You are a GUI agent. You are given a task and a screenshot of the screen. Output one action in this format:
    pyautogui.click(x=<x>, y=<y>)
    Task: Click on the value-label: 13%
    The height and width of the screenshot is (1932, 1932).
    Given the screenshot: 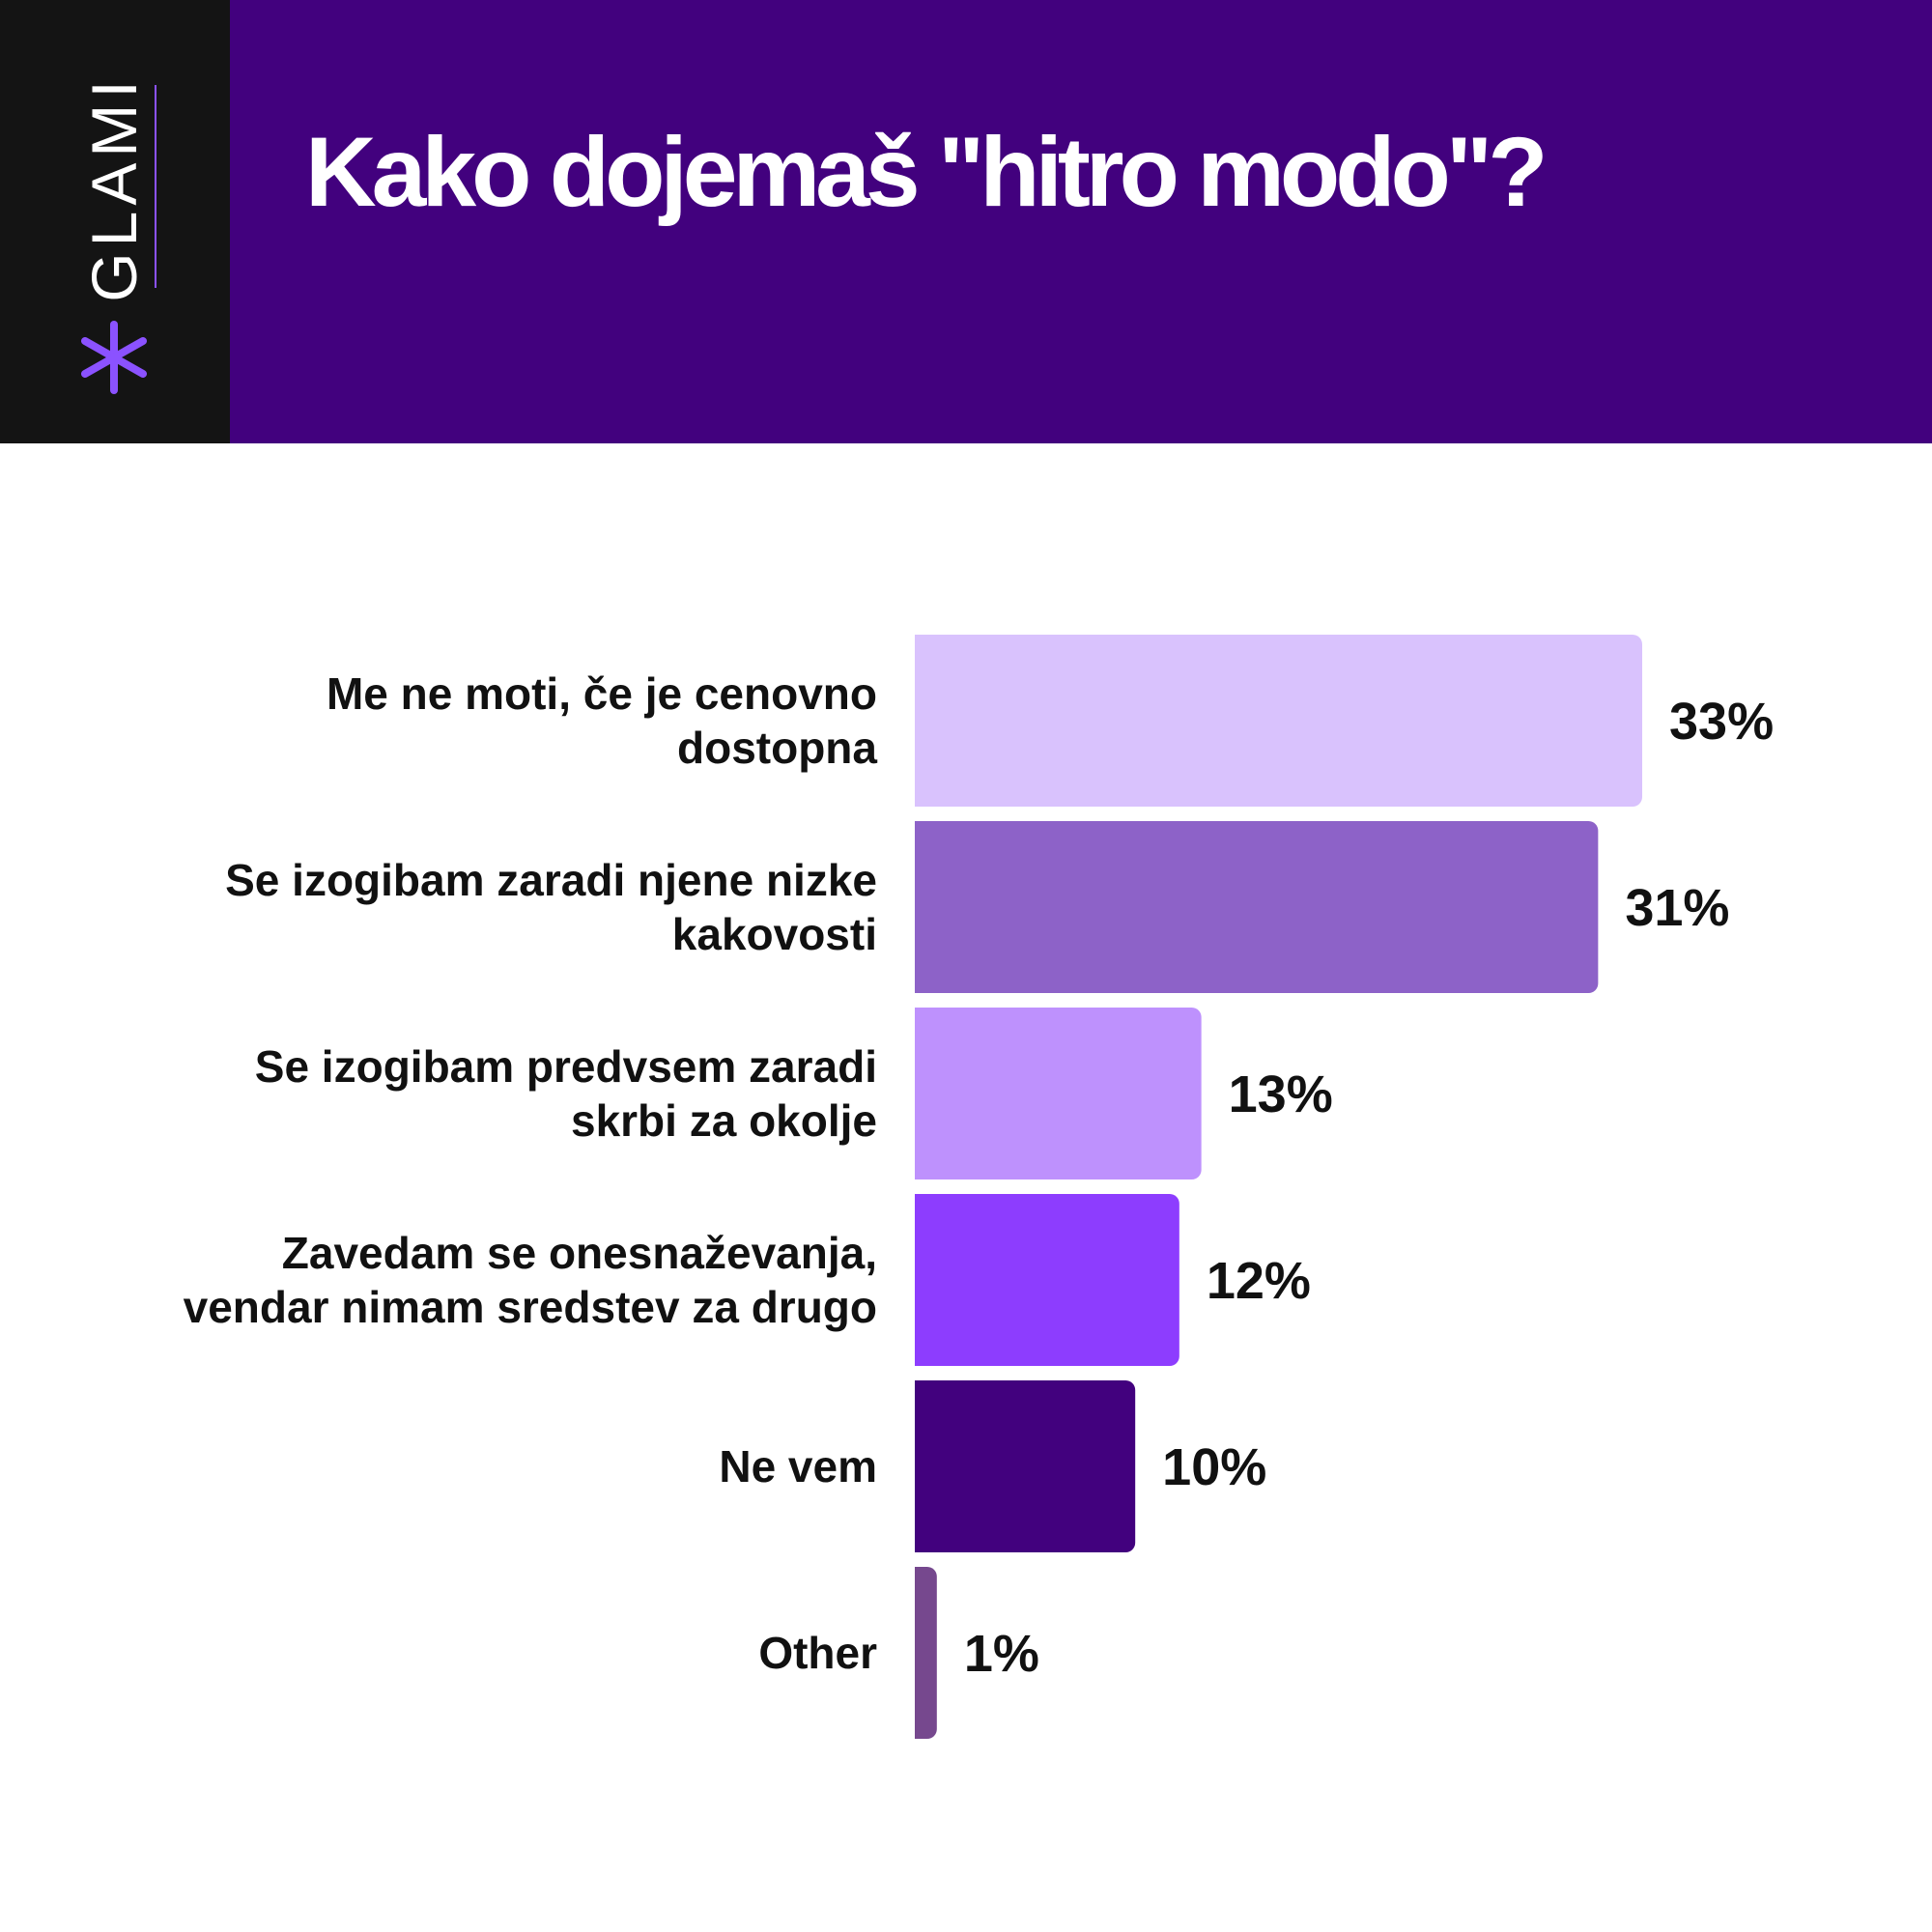 What is the action you would take?
    pyautogui.click(x=1281, y=1094)
    